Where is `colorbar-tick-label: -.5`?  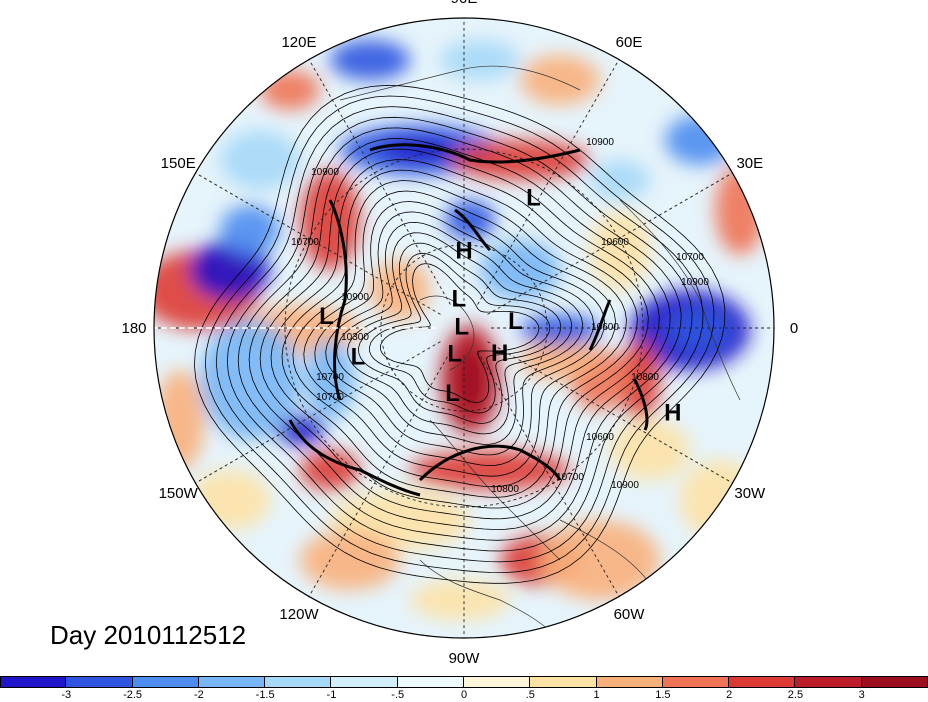
colorbar-tick-label: -.5 is located at coordinates (398, 695).